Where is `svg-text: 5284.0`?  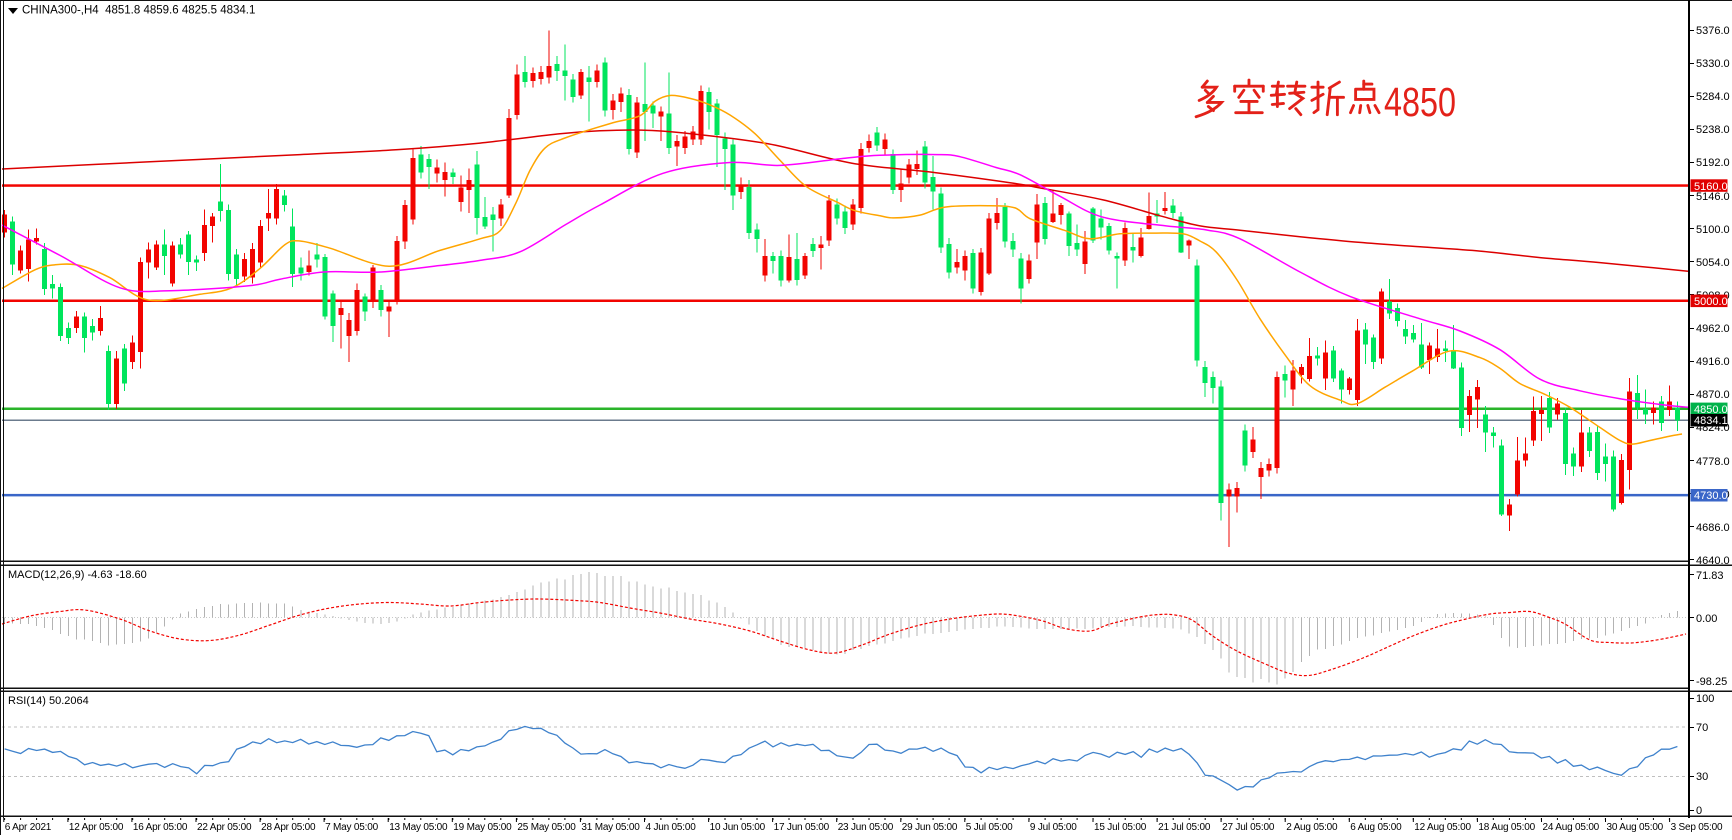 svg-text: 5284.0 is located at coordinates (1713, 97).